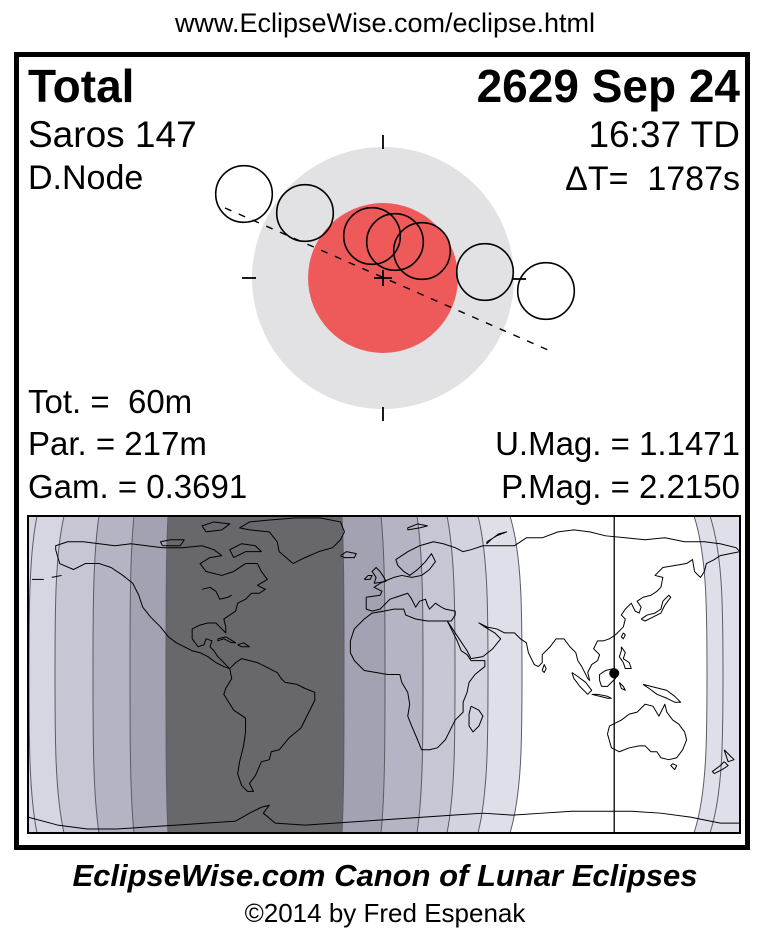 The height and width of the screenshot is (940, 770). What do you see at coordinates (617, 443) in the screenshot?
I see `umbral-magnitude-label: U.Mag. = 1.1471` at bounding box center [617, 443].